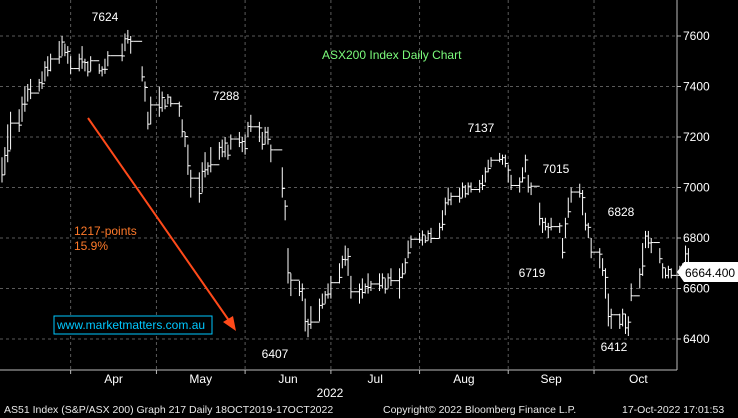 Image resolution: width=738 pixels, height=418 pixels. I want to click on last-price-value: 6664.400, so click(710, 273).